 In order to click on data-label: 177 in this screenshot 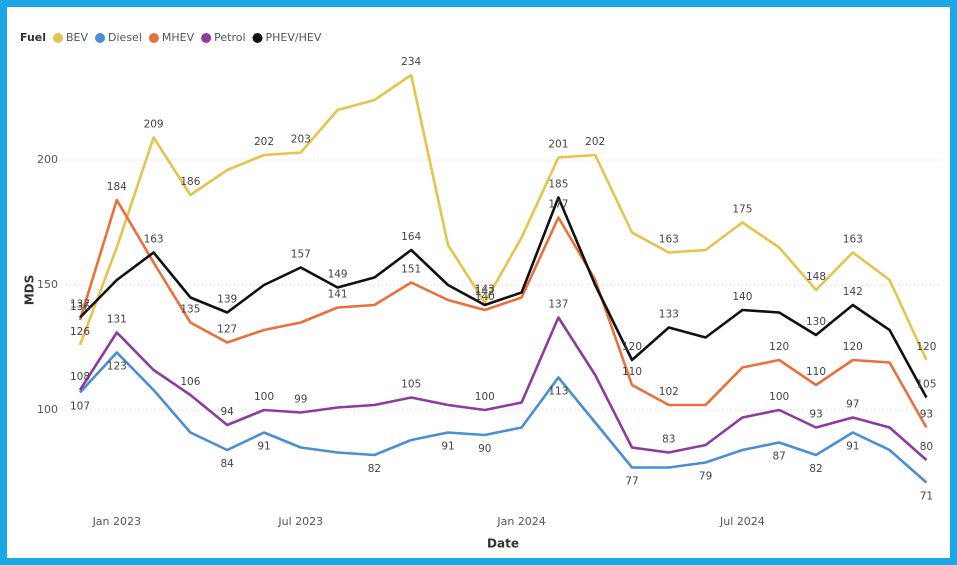, I will do `click(558, 205)`.